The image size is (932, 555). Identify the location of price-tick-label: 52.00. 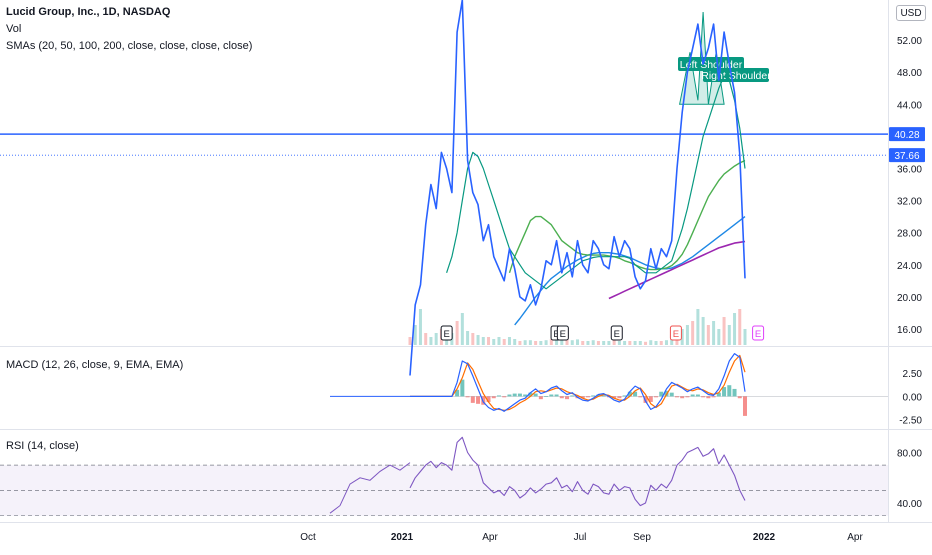
(909, 41).